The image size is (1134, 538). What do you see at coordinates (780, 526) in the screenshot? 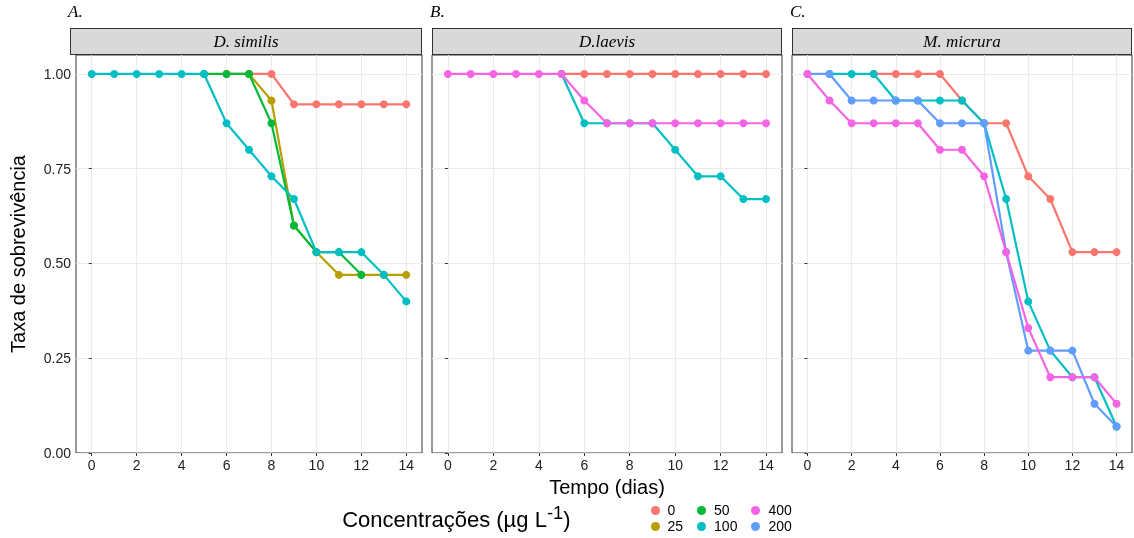
I see `legend-label: 200` at bounding box center [780, 526].